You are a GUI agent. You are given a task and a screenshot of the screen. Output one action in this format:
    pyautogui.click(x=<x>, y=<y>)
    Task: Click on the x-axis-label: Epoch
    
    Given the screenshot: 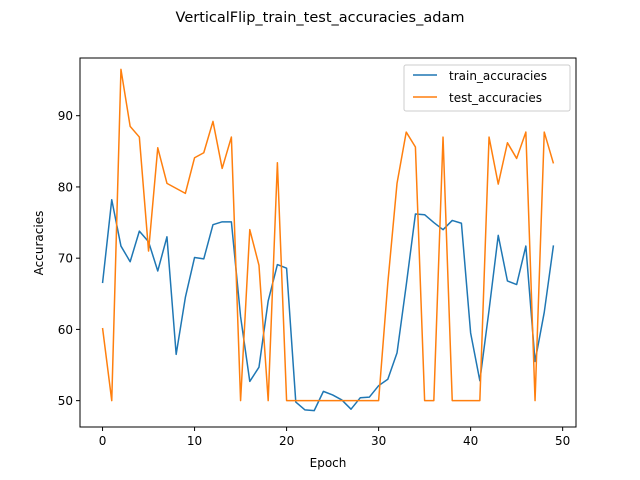 What is the action you would take?
    pyautogui.click(x=328, y=463)
    